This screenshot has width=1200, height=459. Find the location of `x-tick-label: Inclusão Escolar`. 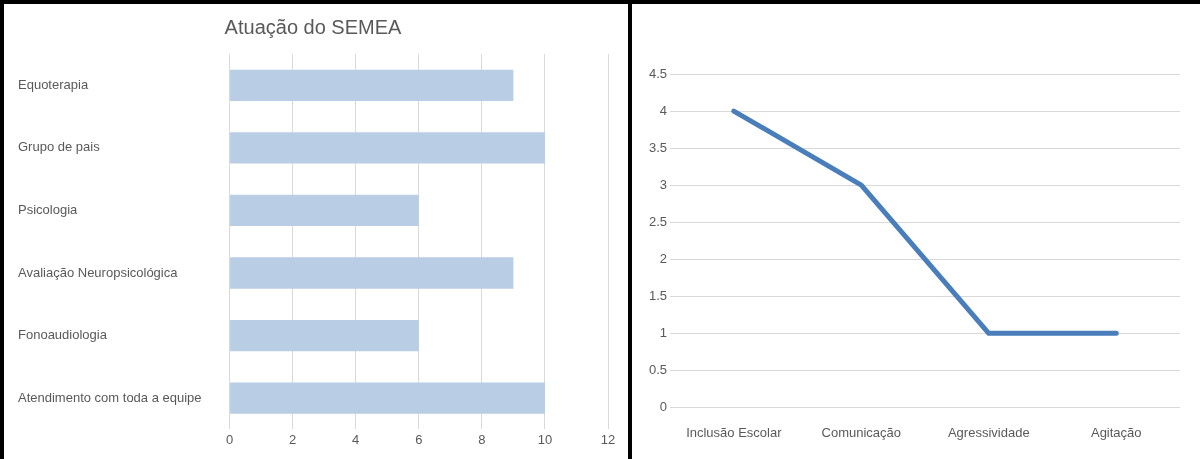

x-tick-label: Inclusão Escolar is located at coordinates (734, 432).